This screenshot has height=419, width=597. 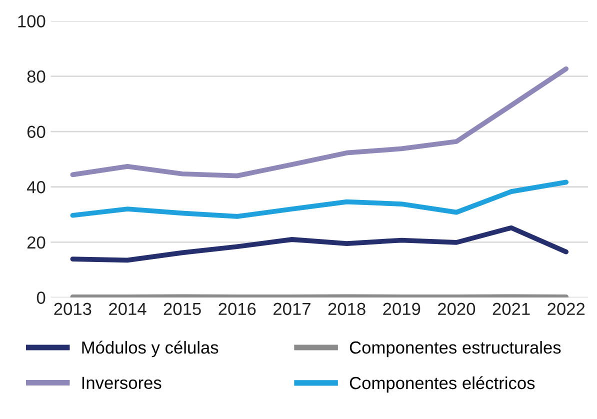 What do you see at coordinates (237, 309) in the screenshot?
I see `x-tick-label: 2016` at bounding box center [237, 309].